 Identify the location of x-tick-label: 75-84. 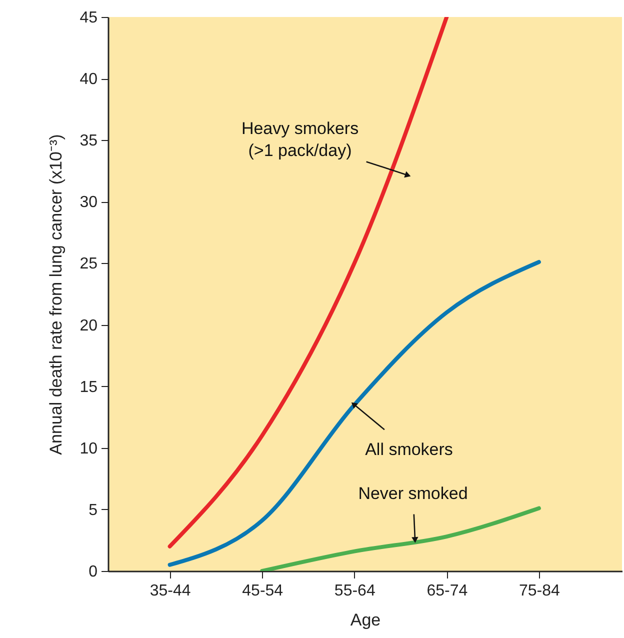
(539, 591).